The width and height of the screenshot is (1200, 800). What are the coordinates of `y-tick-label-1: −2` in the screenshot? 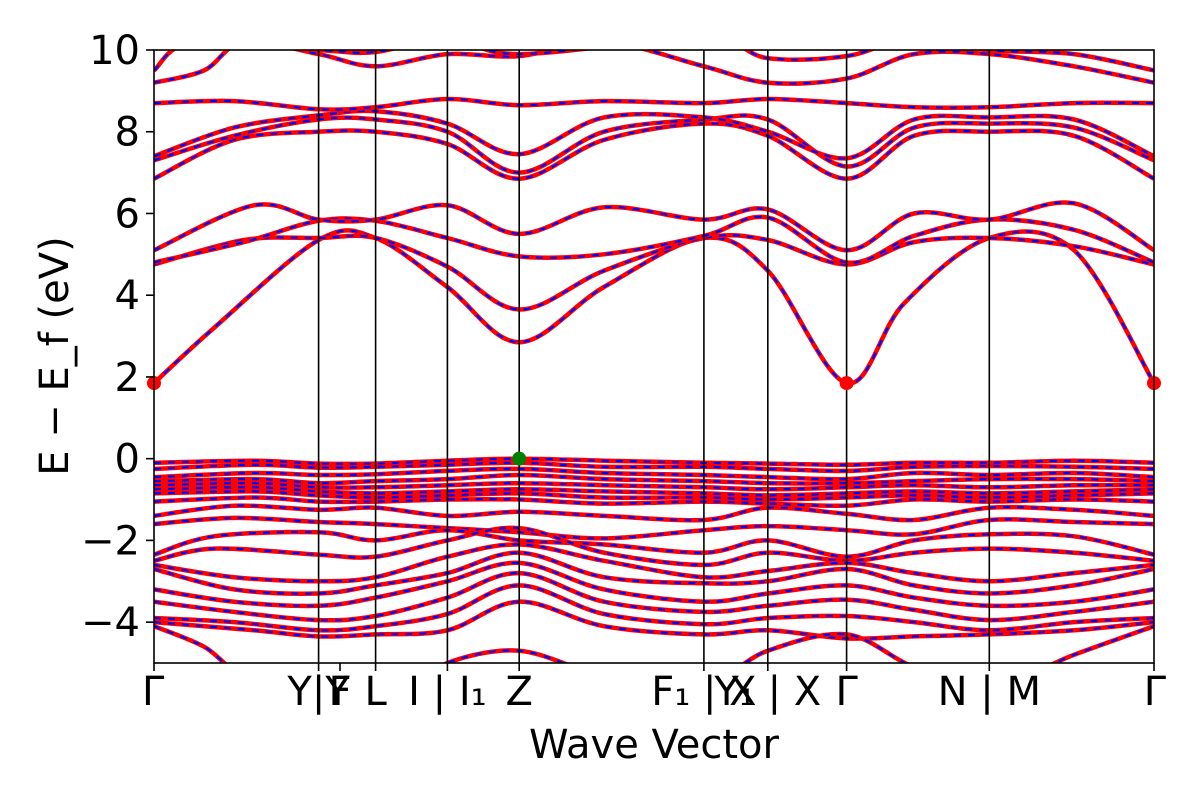 It's located at (110, 541).